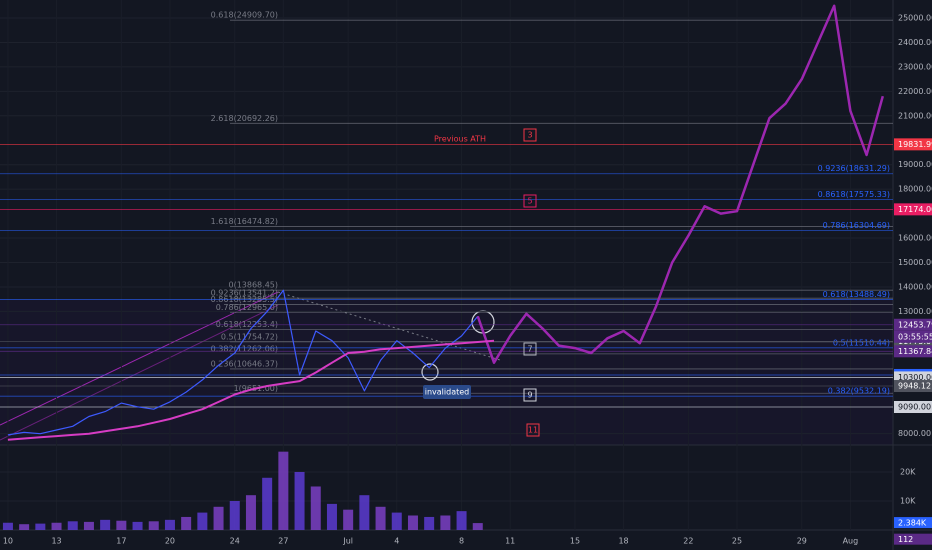  What do you see at coordinates (575, 541) in the screenshot?
I see `x-tick-label: 15` at bounding box center [575, 541].